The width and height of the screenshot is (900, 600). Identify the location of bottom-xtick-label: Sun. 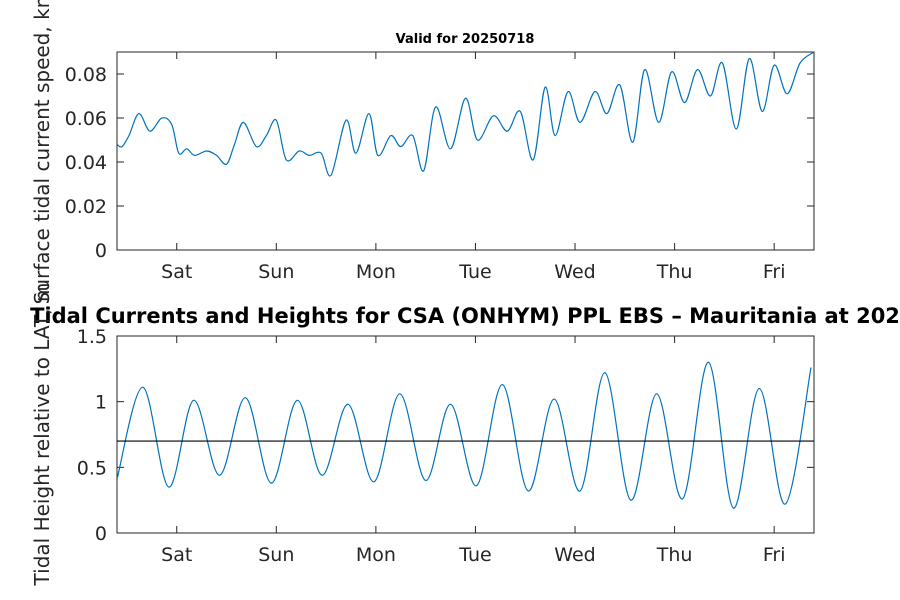
(276, 555).